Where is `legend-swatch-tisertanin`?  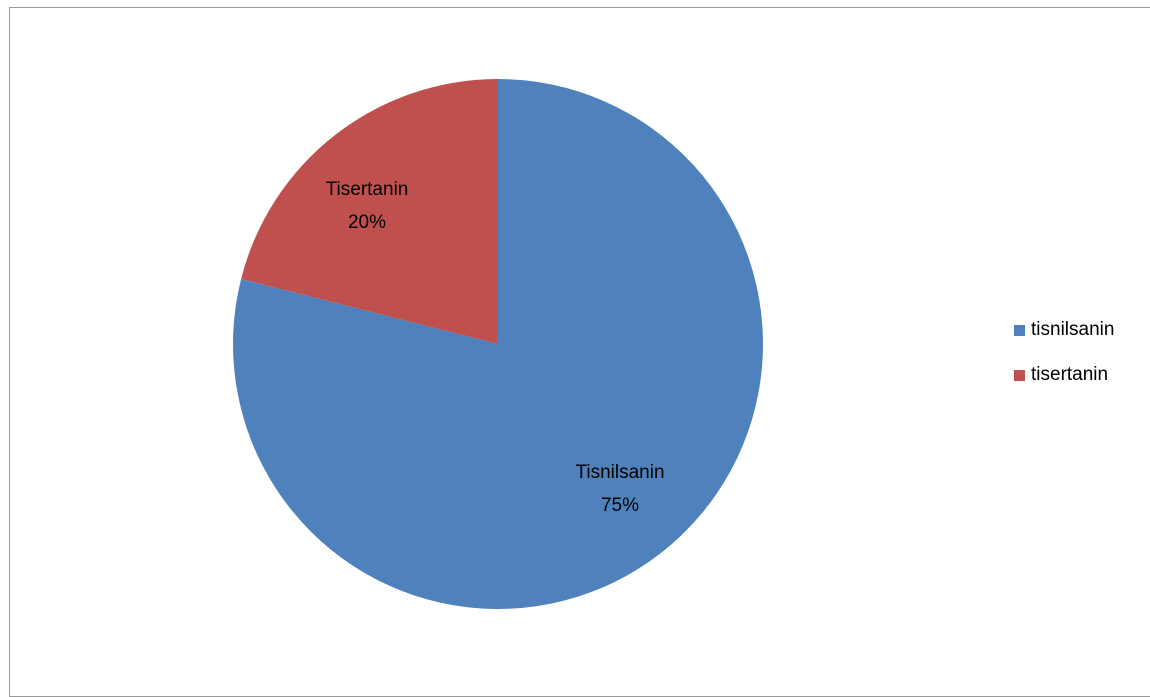 legend-swatch-tisertanin is located at coordinates (1019, 375).